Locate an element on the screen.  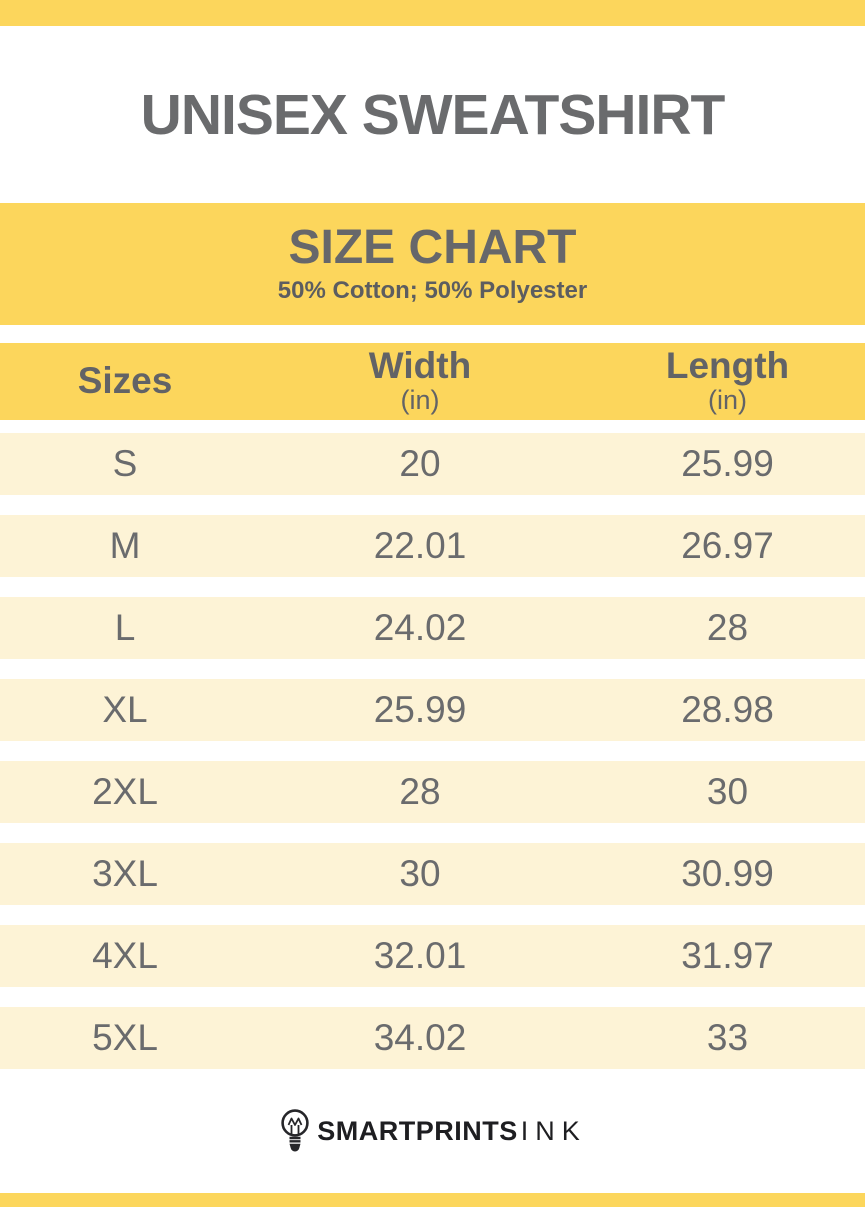
size-label: S is located at coordinates (125, 463).